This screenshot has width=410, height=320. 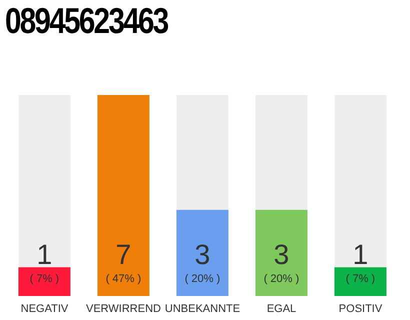 What do you see at coordinates (124, 262) in the screenshot?
I see `data-label: 7 ( 47% )` at bounding box center [124, 262].